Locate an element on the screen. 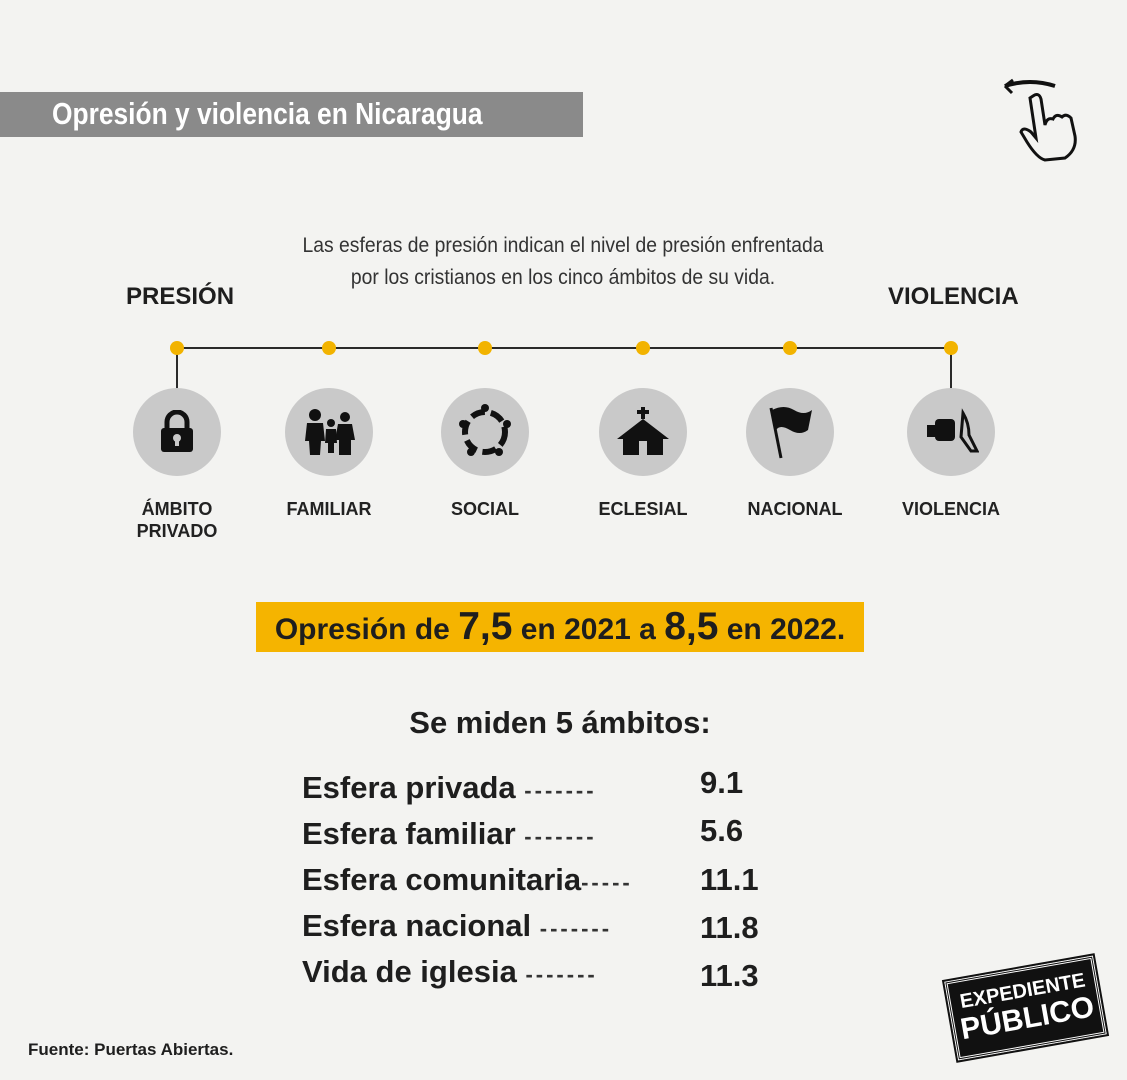  sphere-private is located at coordinates (177, 432).